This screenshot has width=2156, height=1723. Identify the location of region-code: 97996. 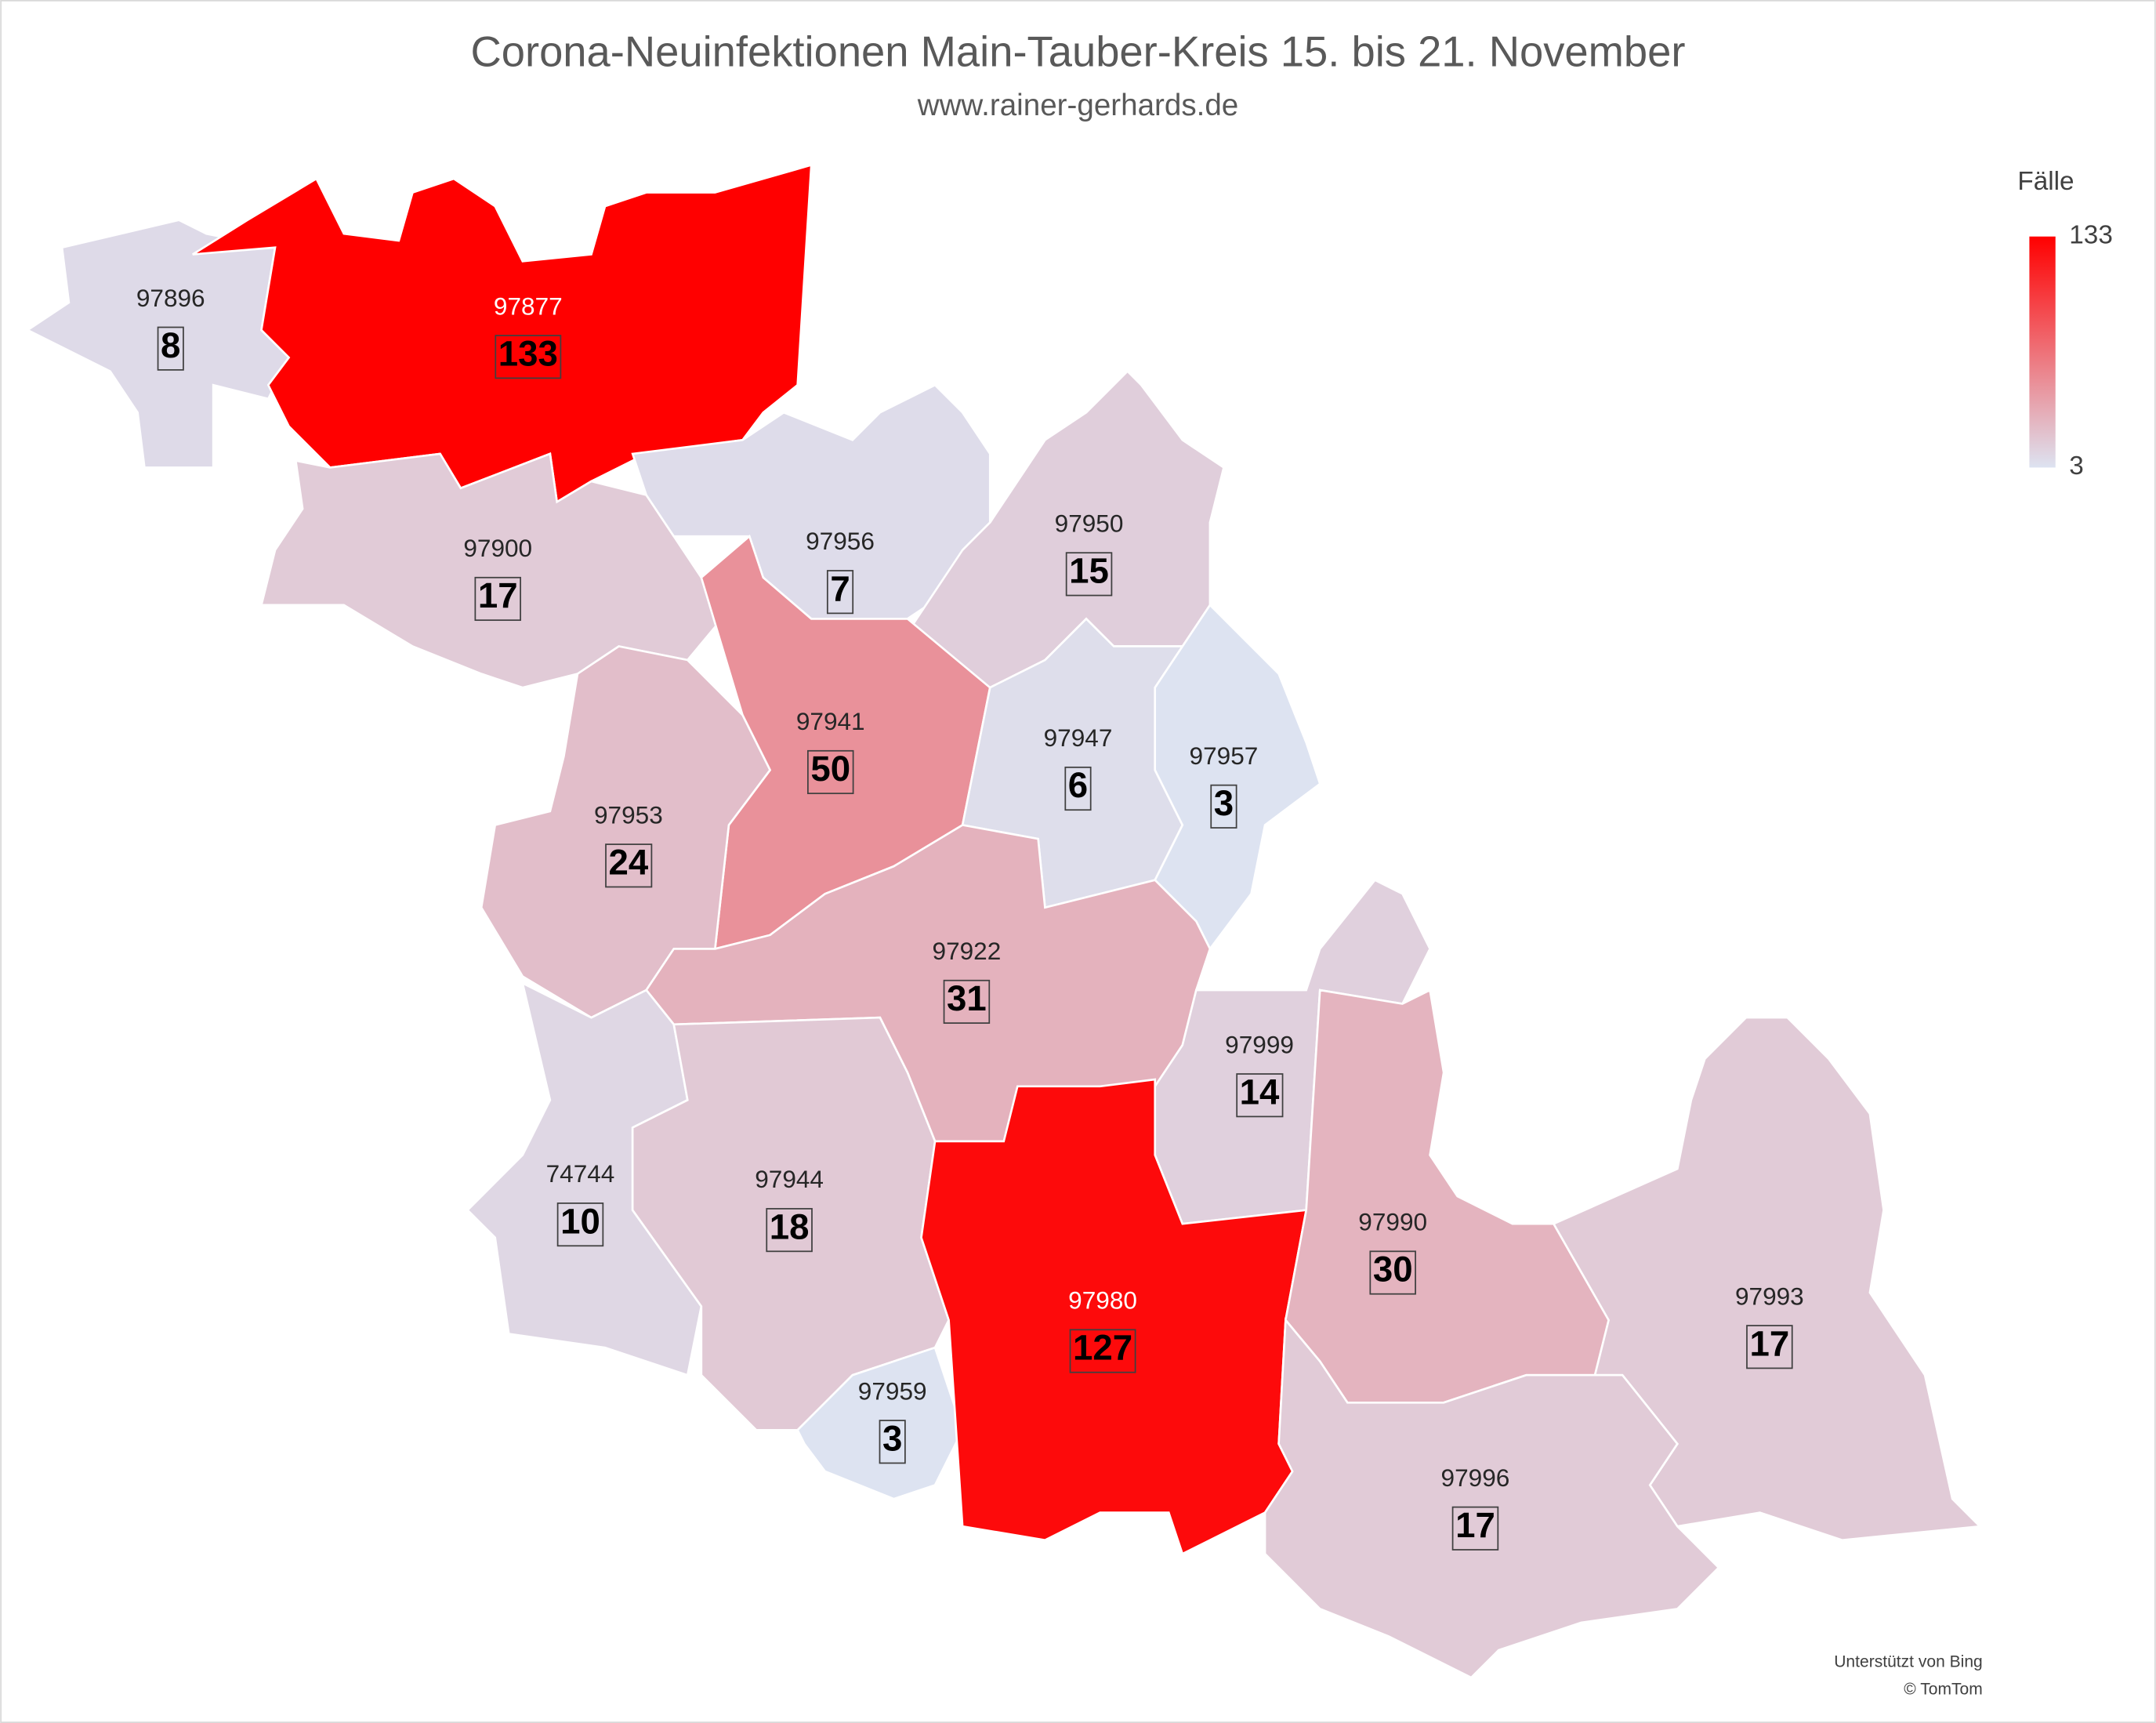
(1475, 1478).